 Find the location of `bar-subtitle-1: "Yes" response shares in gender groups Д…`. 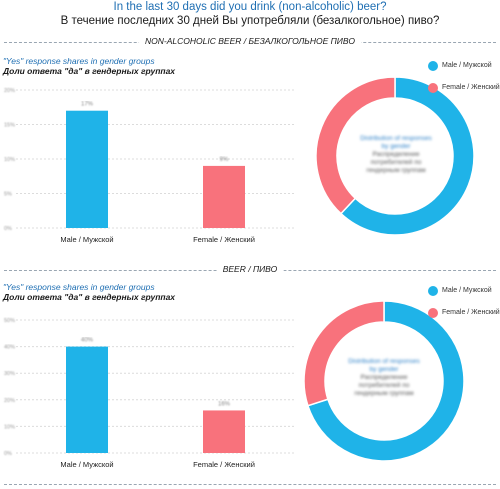

bar-subtitle-1: "Yes" response shares in gender groups Д… is located at coordinates (89, 66).